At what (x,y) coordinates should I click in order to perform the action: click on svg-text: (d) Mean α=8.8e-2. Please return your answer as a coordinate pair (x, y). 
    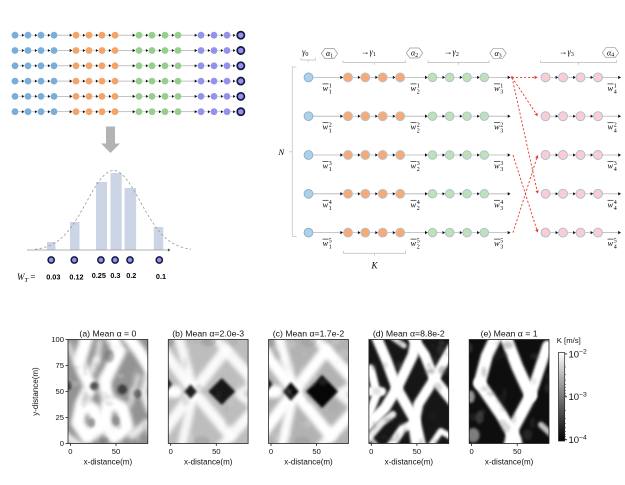
    Looking at the image, I should click on (409, 333).